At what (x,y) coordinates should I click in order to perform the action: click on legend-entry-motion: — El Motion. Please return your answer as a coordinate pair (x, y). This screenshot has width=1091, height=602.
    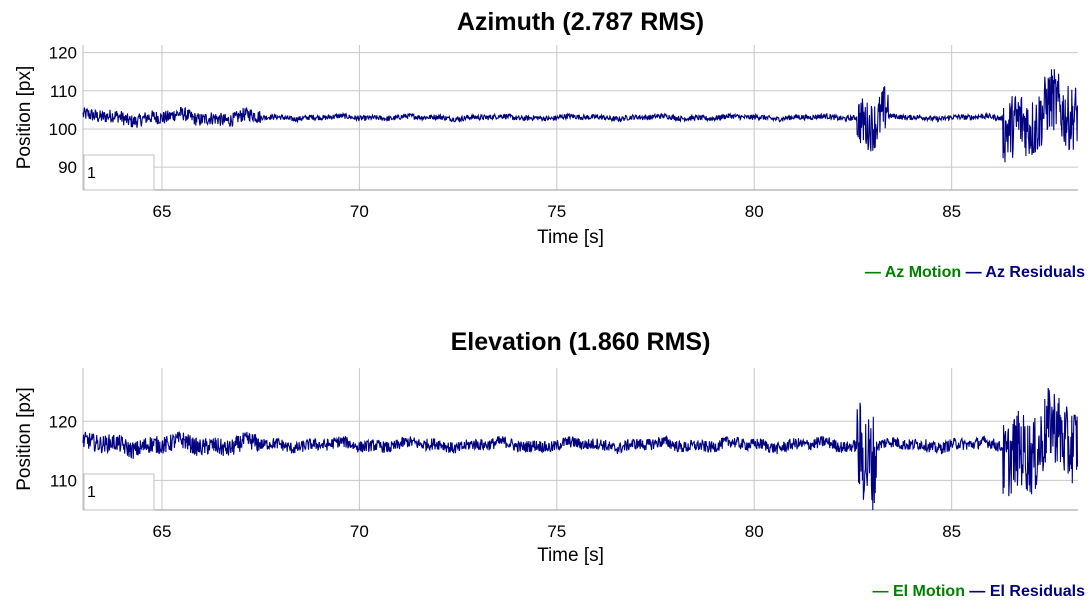
    Looking at the image, I should click on (921, 591).